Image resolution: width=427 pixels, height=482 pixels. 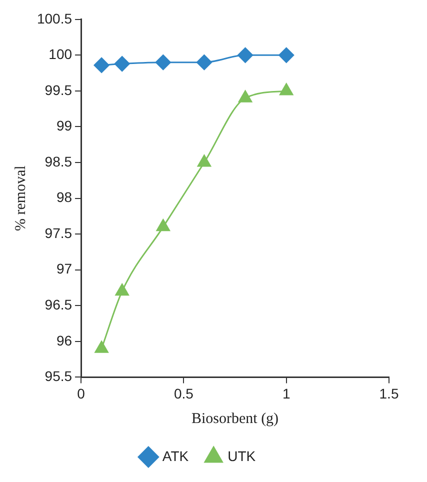 I want to click on x-tick-label: 1, so click(x=286, y=393).